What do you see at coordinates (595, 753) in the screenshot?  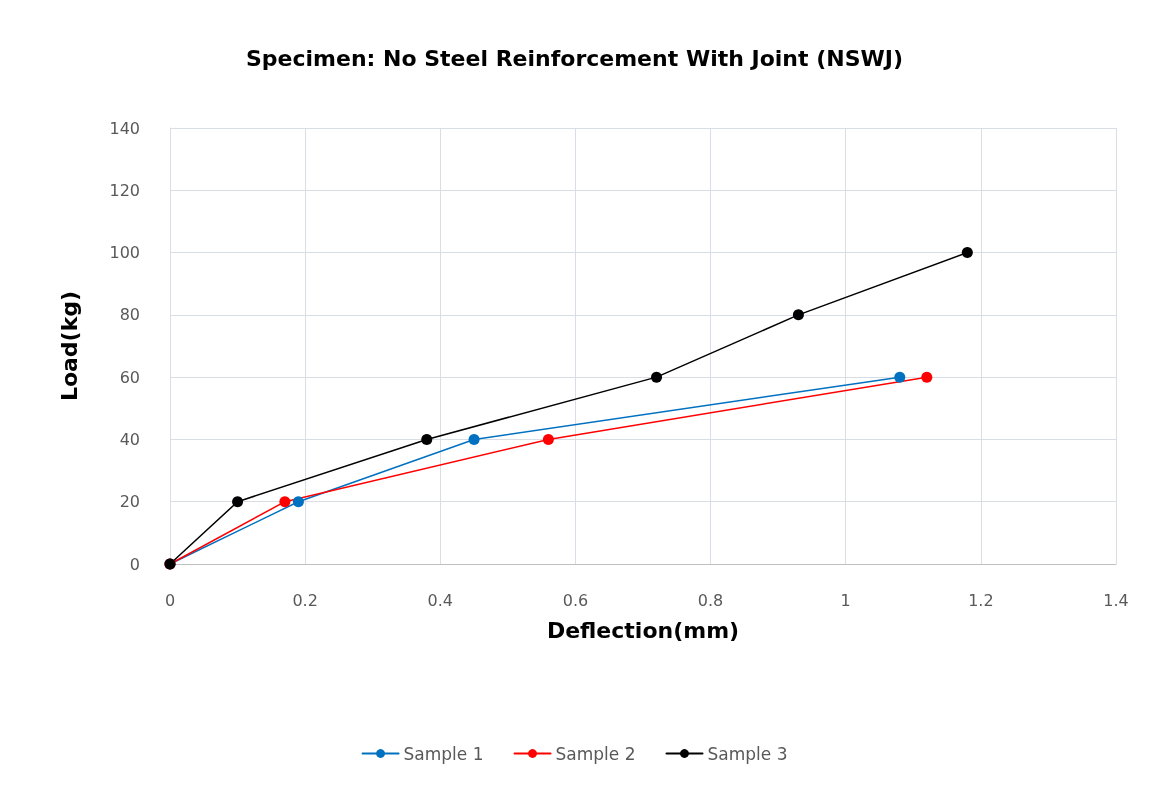 I see `legend-label: Sample 2` at bounding box center [595, 753].